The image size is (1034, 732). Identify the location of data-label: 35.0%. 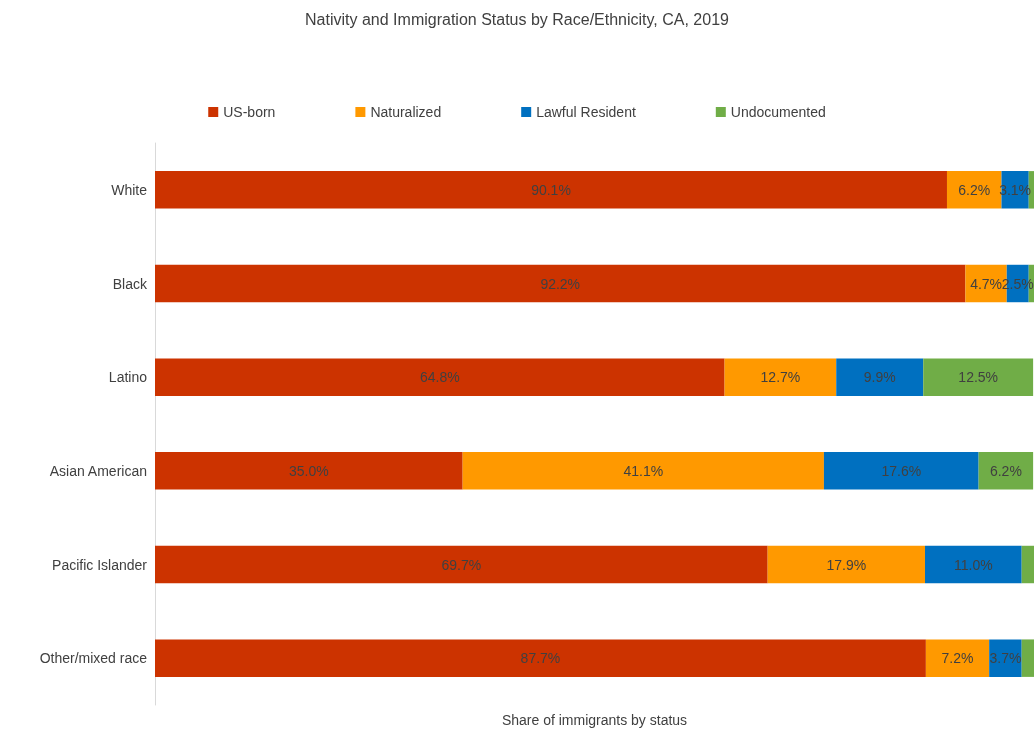
(308, 470).